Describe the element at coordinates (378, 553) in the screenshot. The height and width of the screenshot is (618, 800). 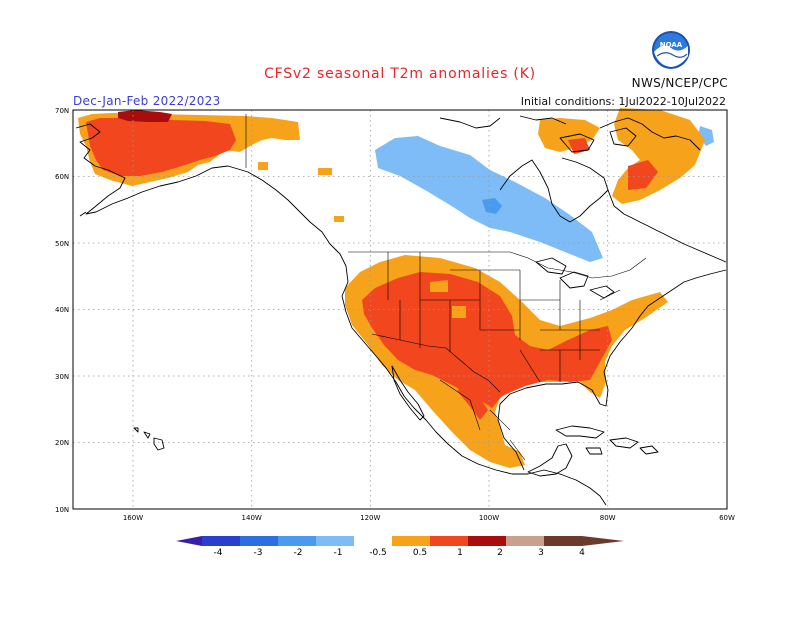
I see `legend-label: -0.5` at that location.